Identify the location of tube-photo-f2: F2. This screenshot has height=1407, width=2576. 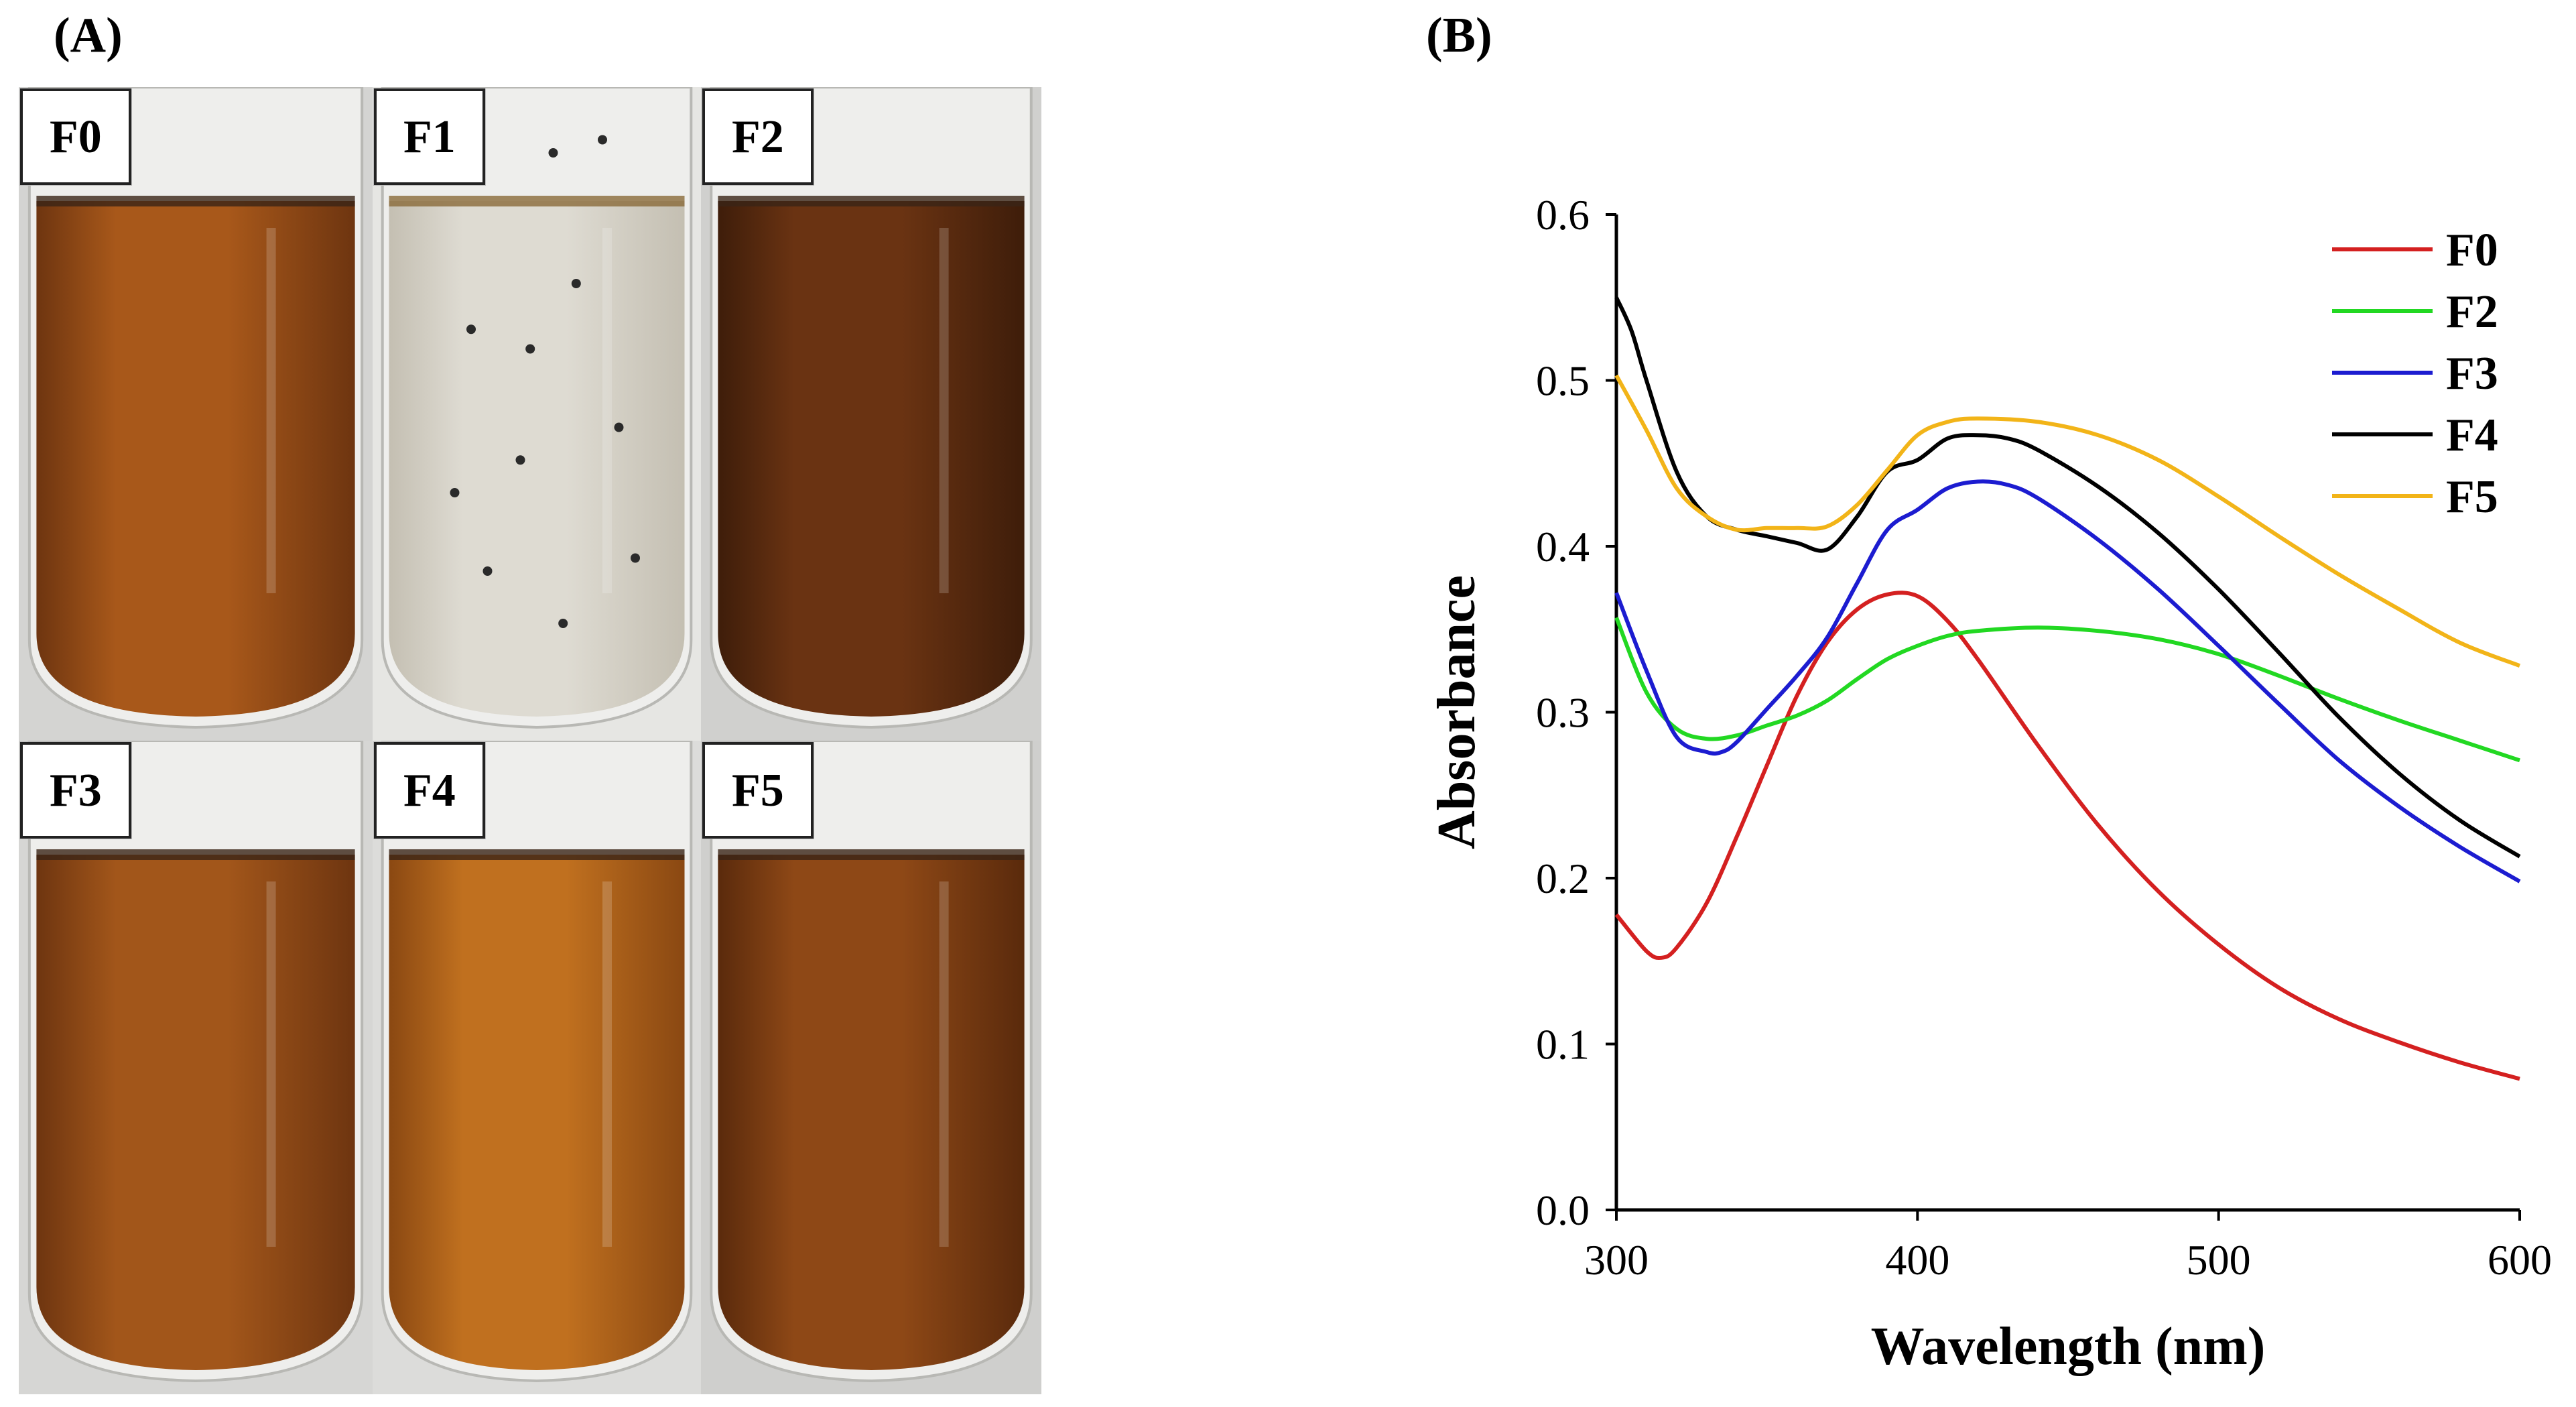
(871, 414).